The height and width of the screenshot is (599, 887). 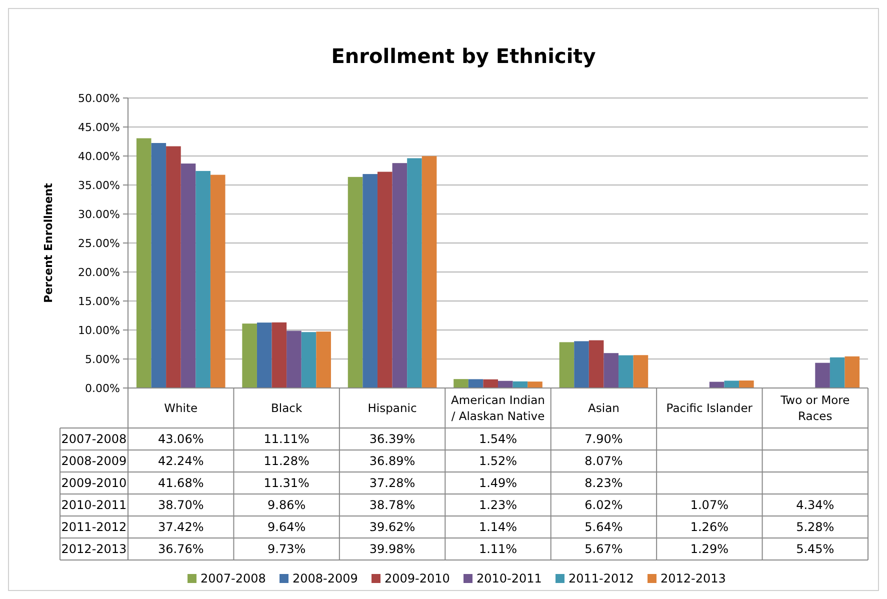 What do you see at coordinates (181, 483) in the screenshot?
I see `data-label: 41.68%` at bounding box center [181, 483].